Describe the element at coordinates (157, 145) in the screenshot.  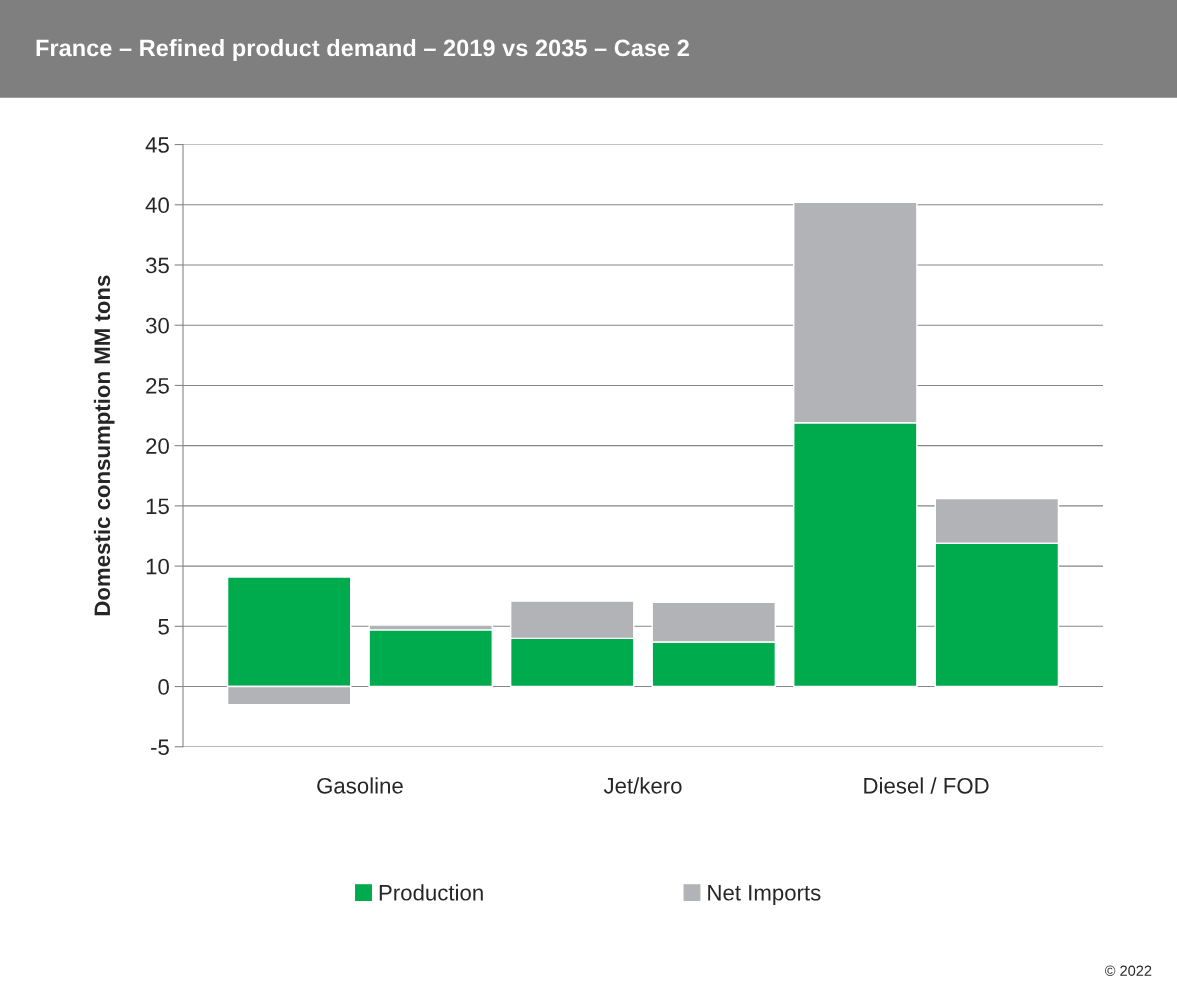
I see `y-tick-label: 45` at that location.